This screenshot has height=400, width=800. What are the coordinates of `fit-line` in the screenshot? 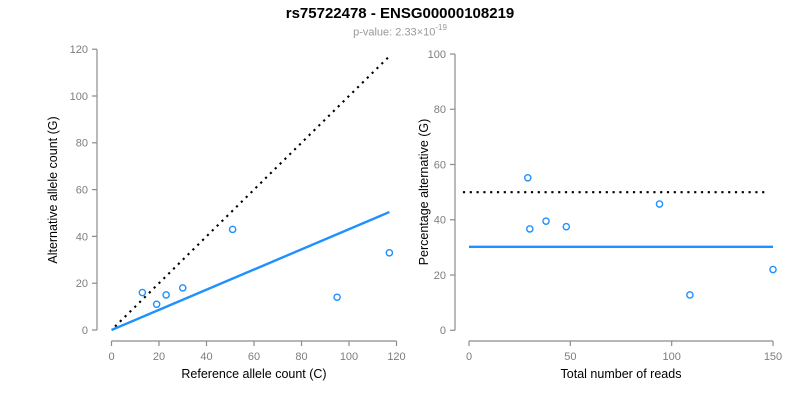 It's located at (250, 271).